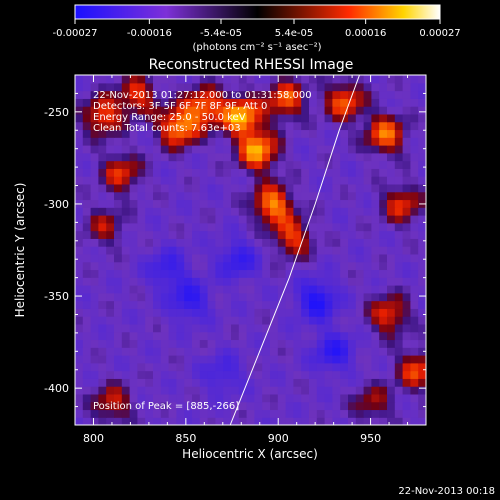 The image size is (500, 500). Describe the element at coordinates (294, 33) in the screenshot. I see `colorbar-tick-label: 5.4e-05` at that location.